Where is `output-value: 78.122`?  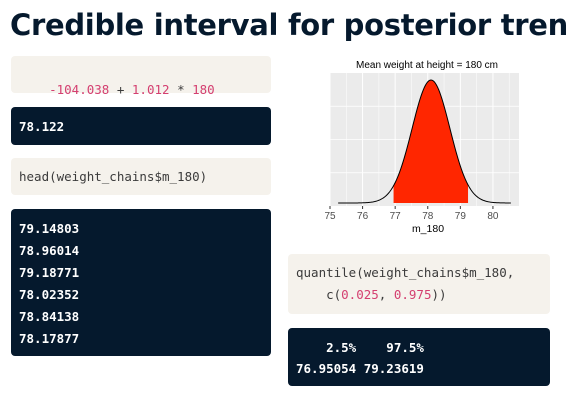
output-value: 78.122 is located at coordinates (42, 126).